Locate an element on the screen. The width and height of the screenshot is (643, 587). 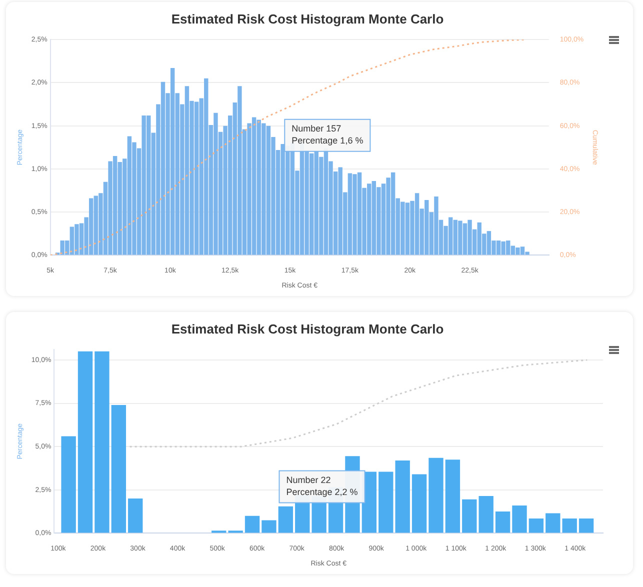
annotation: Percentage 1,6 % is located at coordinates (328, 140).